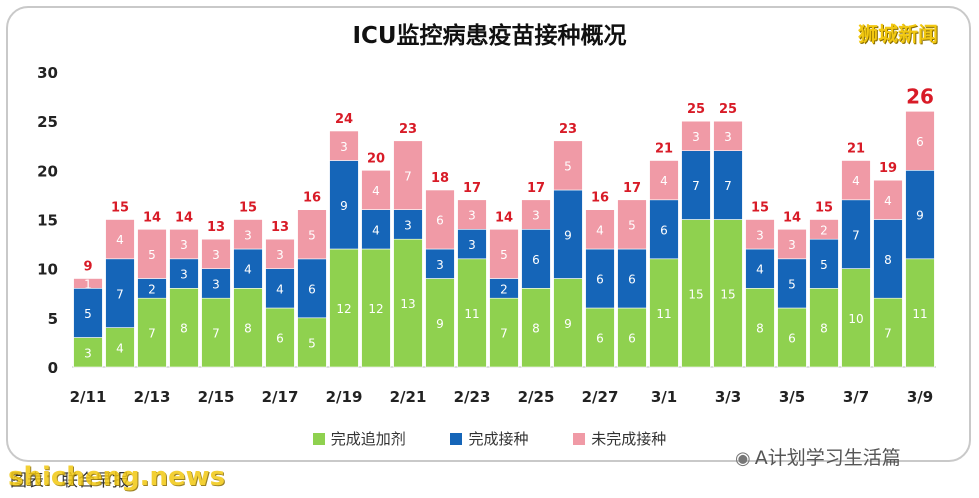  What do you see at coordinates (120, 348) in the screenshot?
I see `bar-value-label-booster: 4` at bounding box center [120, 348].